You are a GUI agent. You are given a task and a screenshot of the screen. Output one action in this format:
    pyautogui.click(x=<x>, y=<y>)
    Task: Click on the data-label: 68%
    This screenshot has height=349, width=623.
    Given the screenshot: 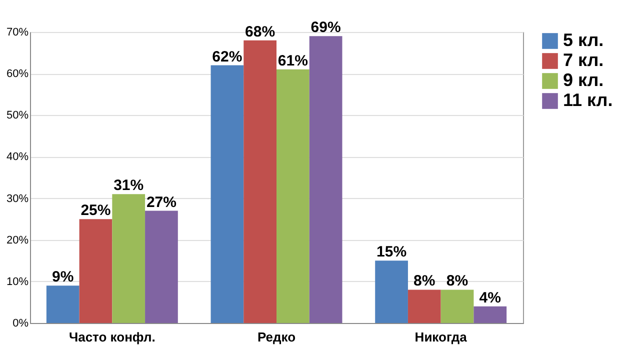 What is the action you would take?
    pyautogui.click(x=260, y=31)
    